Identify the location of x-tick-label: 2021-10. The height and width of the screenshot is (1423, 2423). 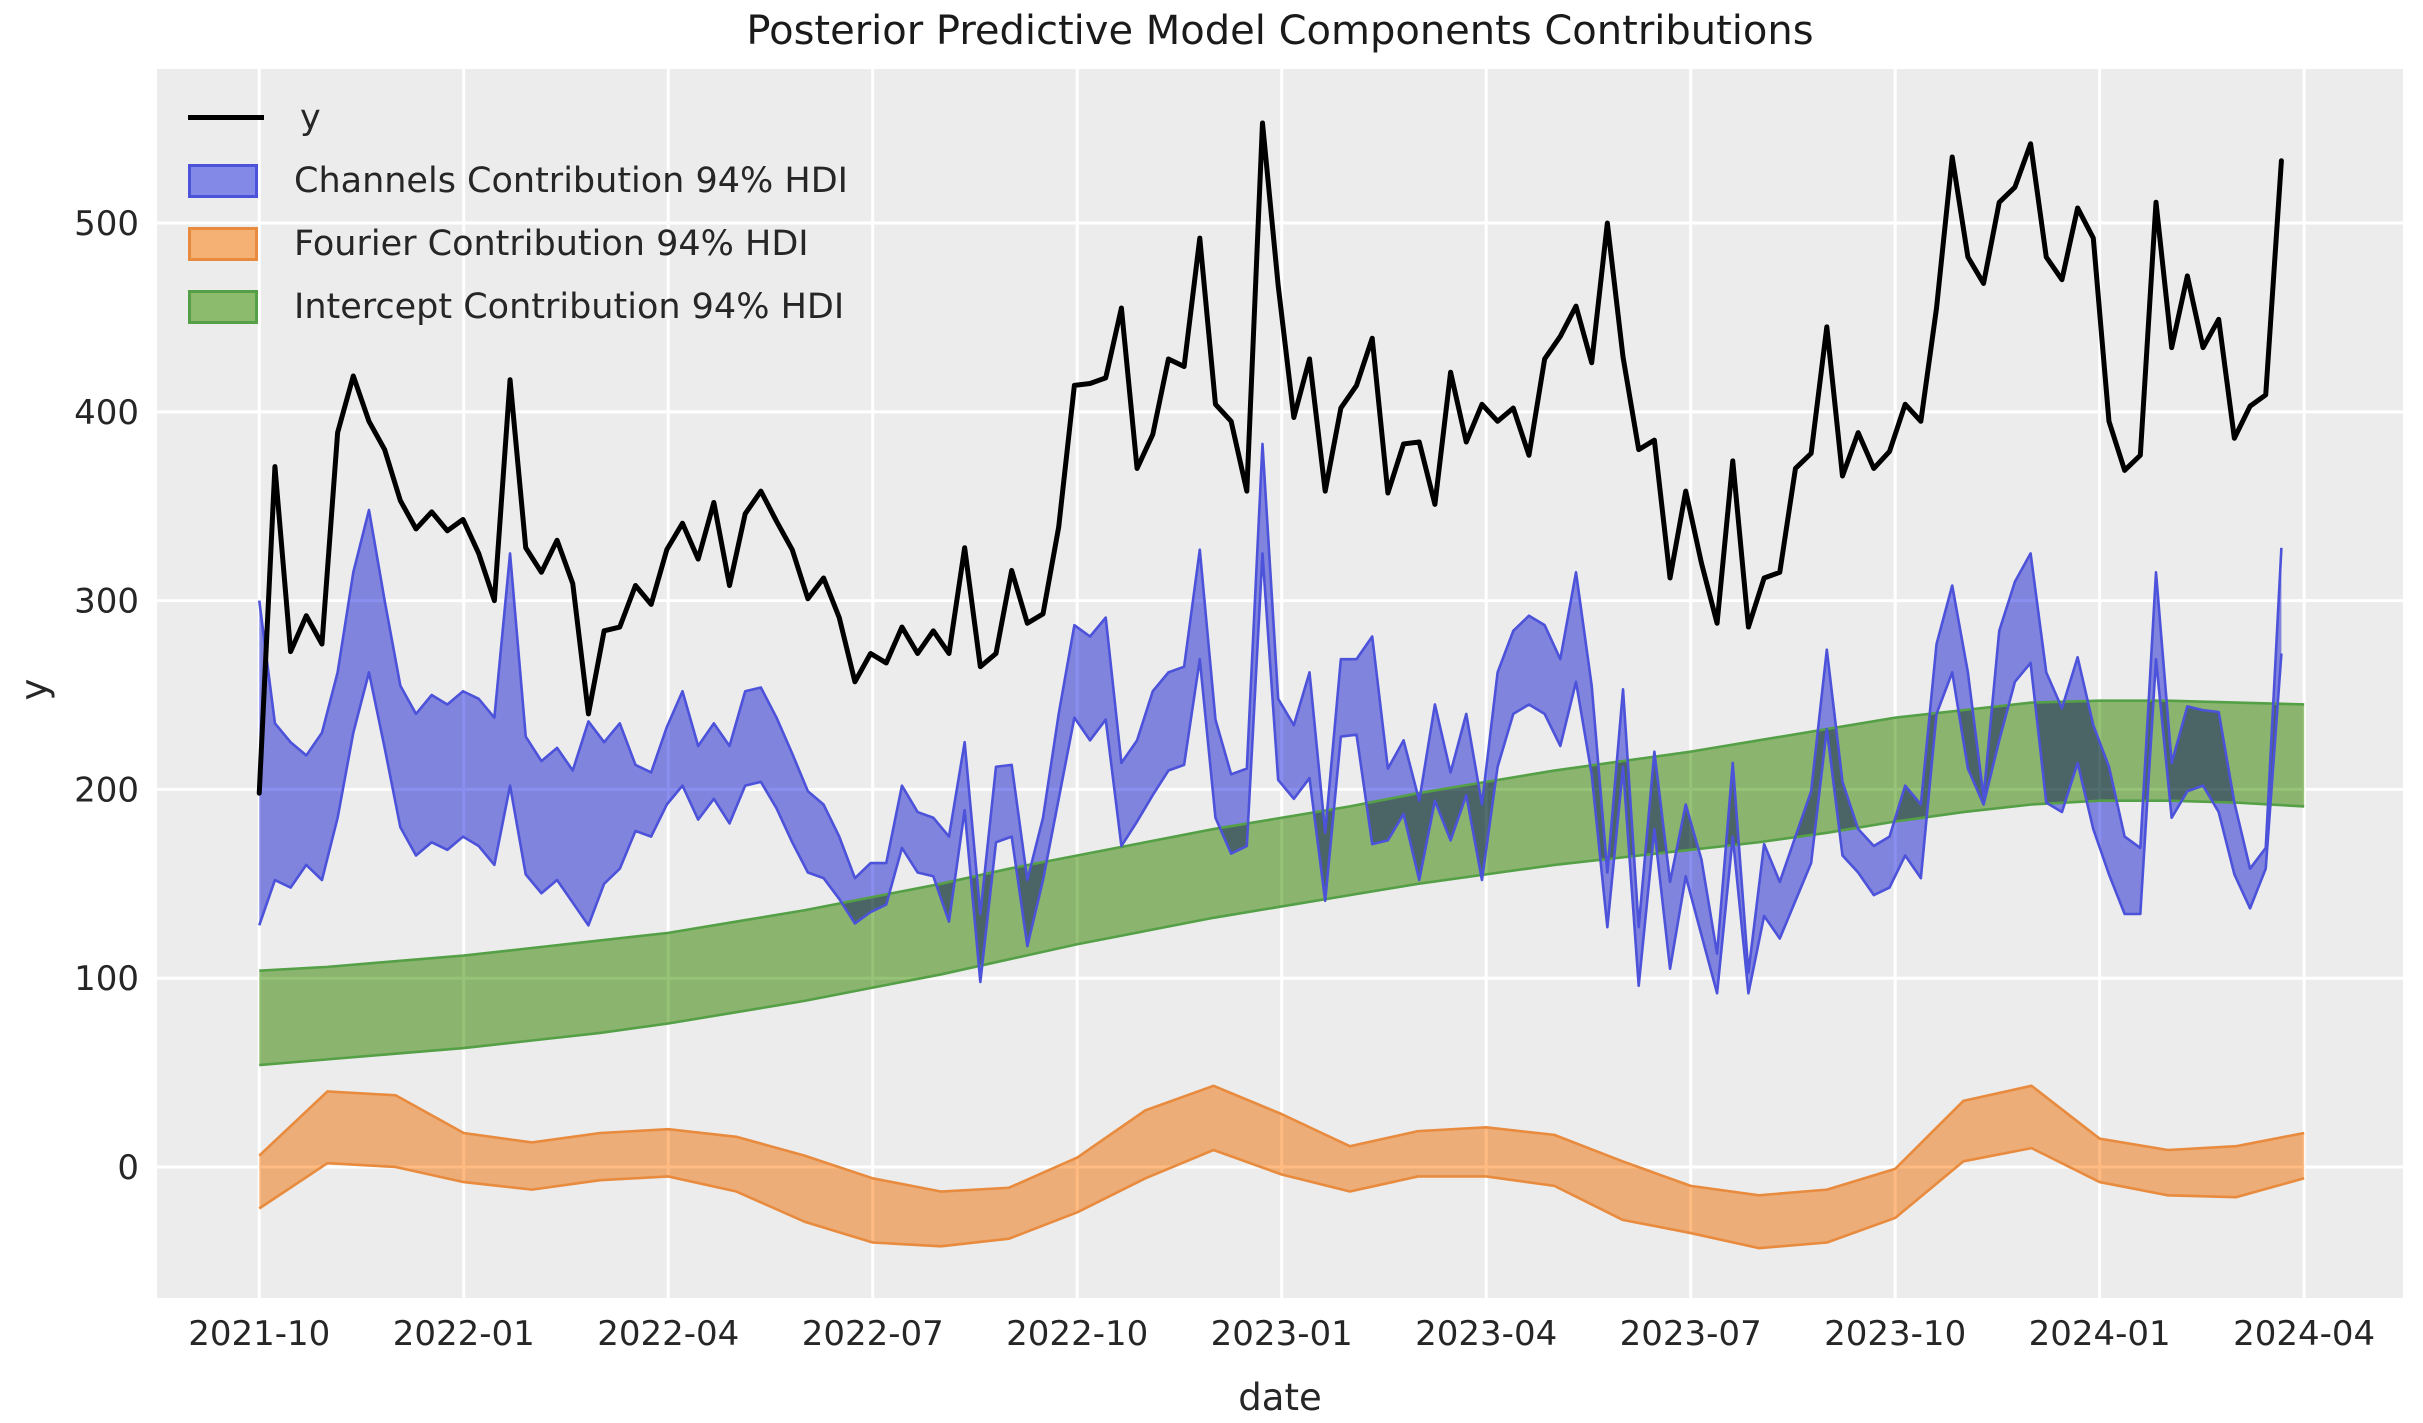
(259, 1334).